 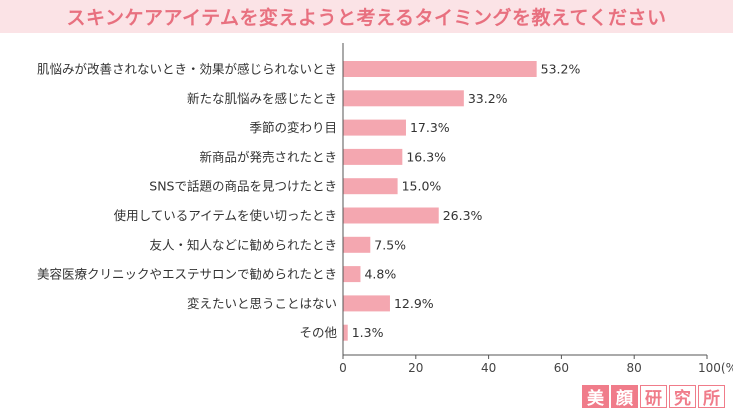 I want to click on category-label: 新たな肌悩みを感じたとき, so click(x=262, y=98).